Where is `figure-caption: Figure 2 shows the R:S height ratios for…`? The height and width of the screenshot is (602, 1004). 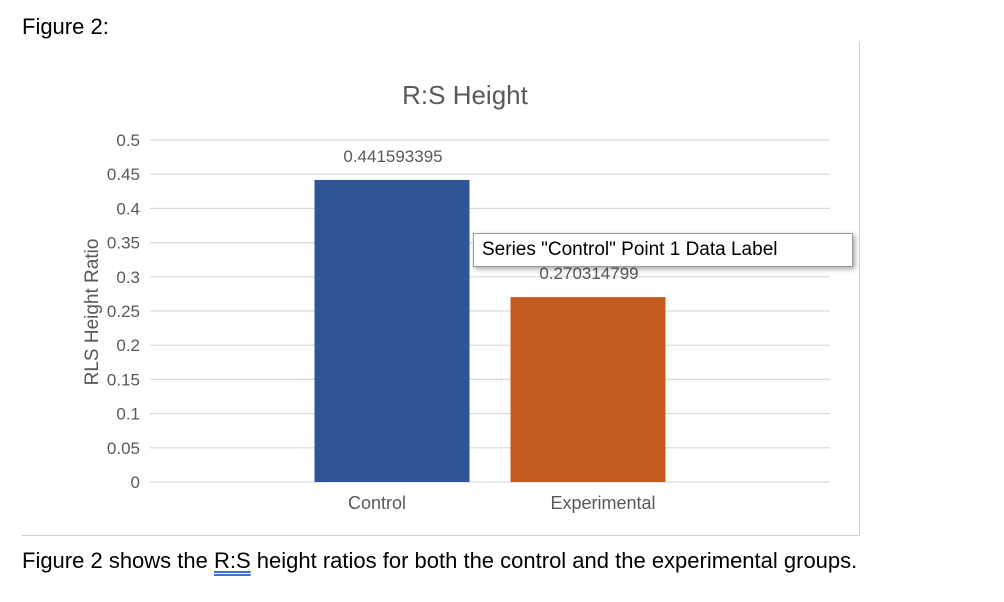
figure-caption: Figure 2 shows the R:S height ratios for… is located at coordinates (439, 561).